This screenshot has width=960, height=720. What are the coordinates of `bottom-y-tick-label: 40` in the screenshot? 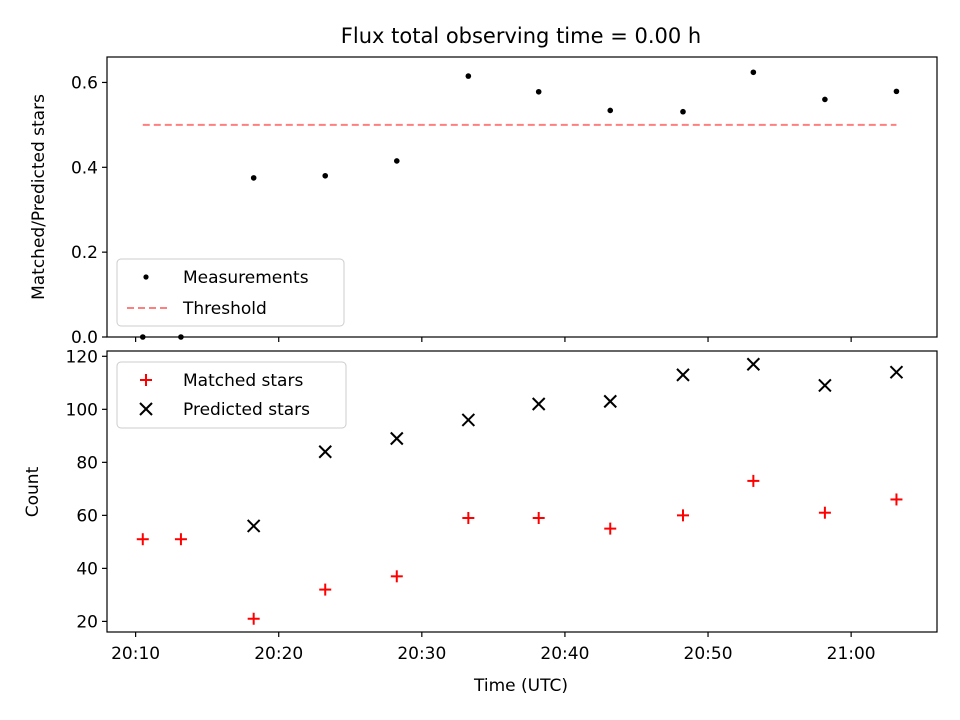 It's located at (87, 569).